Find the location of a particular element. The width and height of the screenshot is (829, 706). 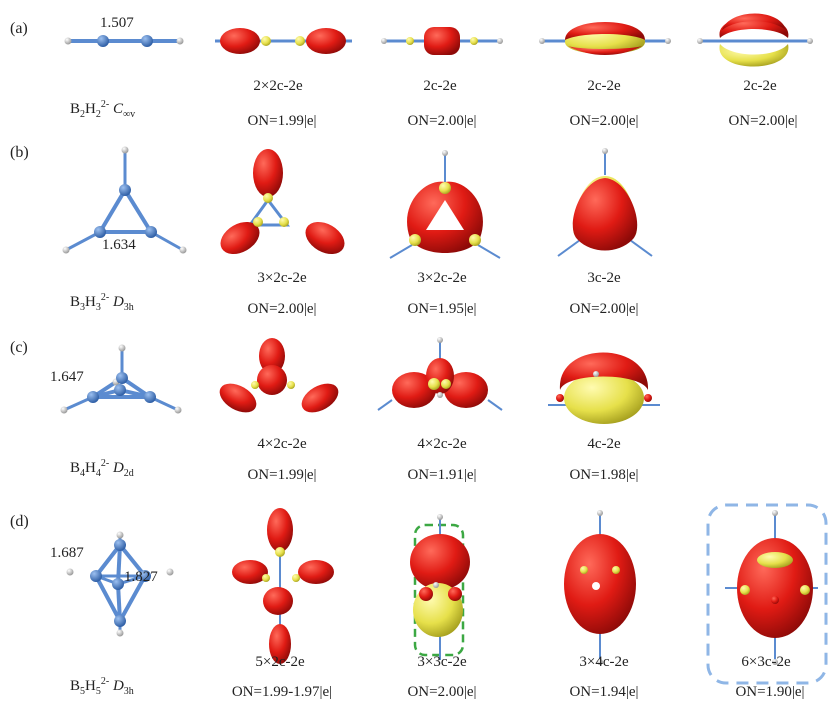

orbital-b3-on: ON=2.00|e| is located at coordinates (604, 309).